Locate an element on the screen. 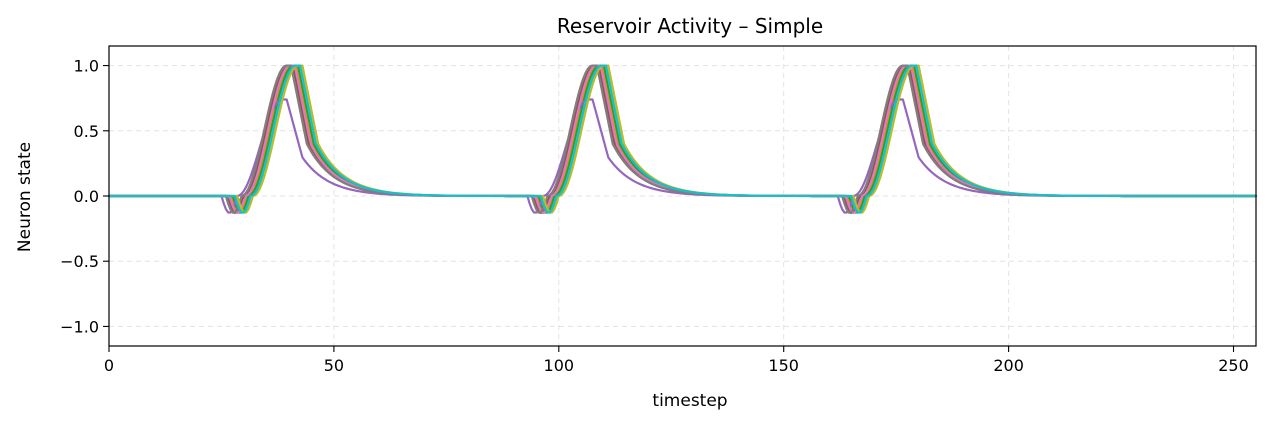  y-tick-label: −1.0 is located at coordinates (79, 326).